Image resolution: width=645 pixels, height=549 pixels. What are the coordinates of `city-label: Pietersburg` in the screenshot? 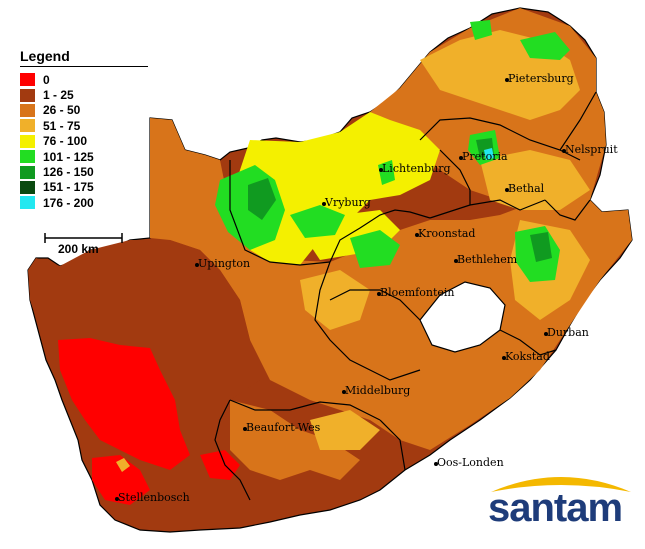 It's located at (541, 78).